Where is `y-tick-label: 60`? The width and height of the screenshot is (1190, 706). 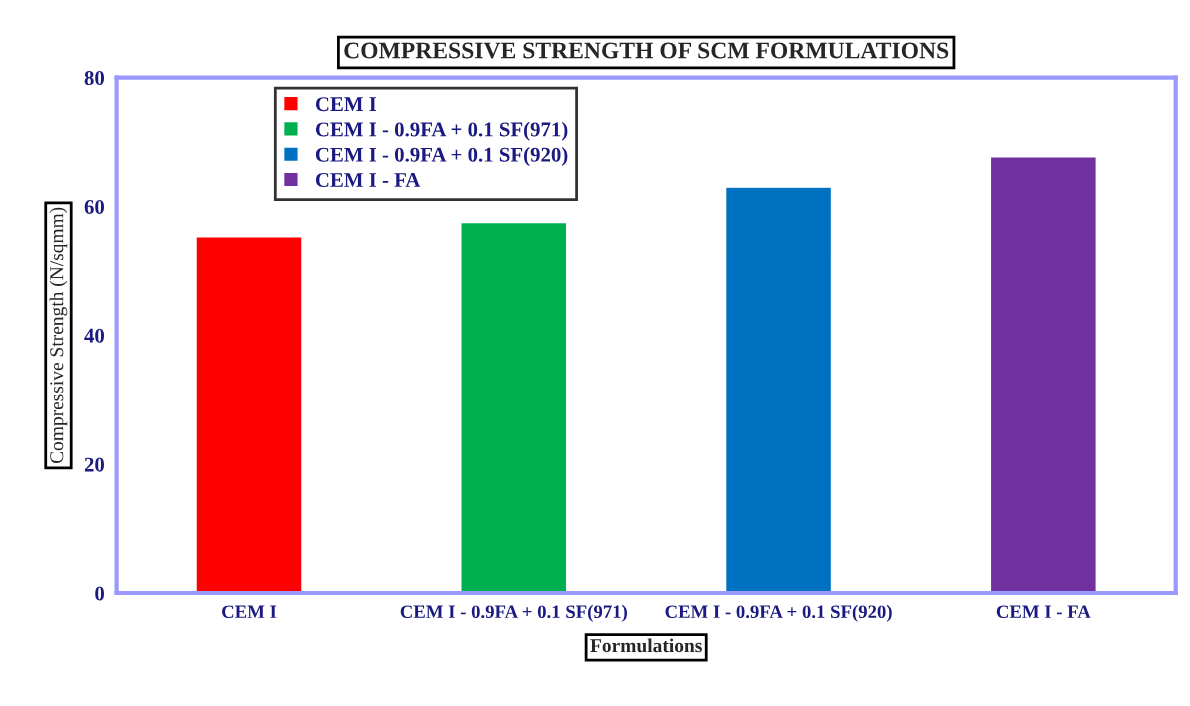
y-tick-label: 60 is located at coordinates (94, 206).